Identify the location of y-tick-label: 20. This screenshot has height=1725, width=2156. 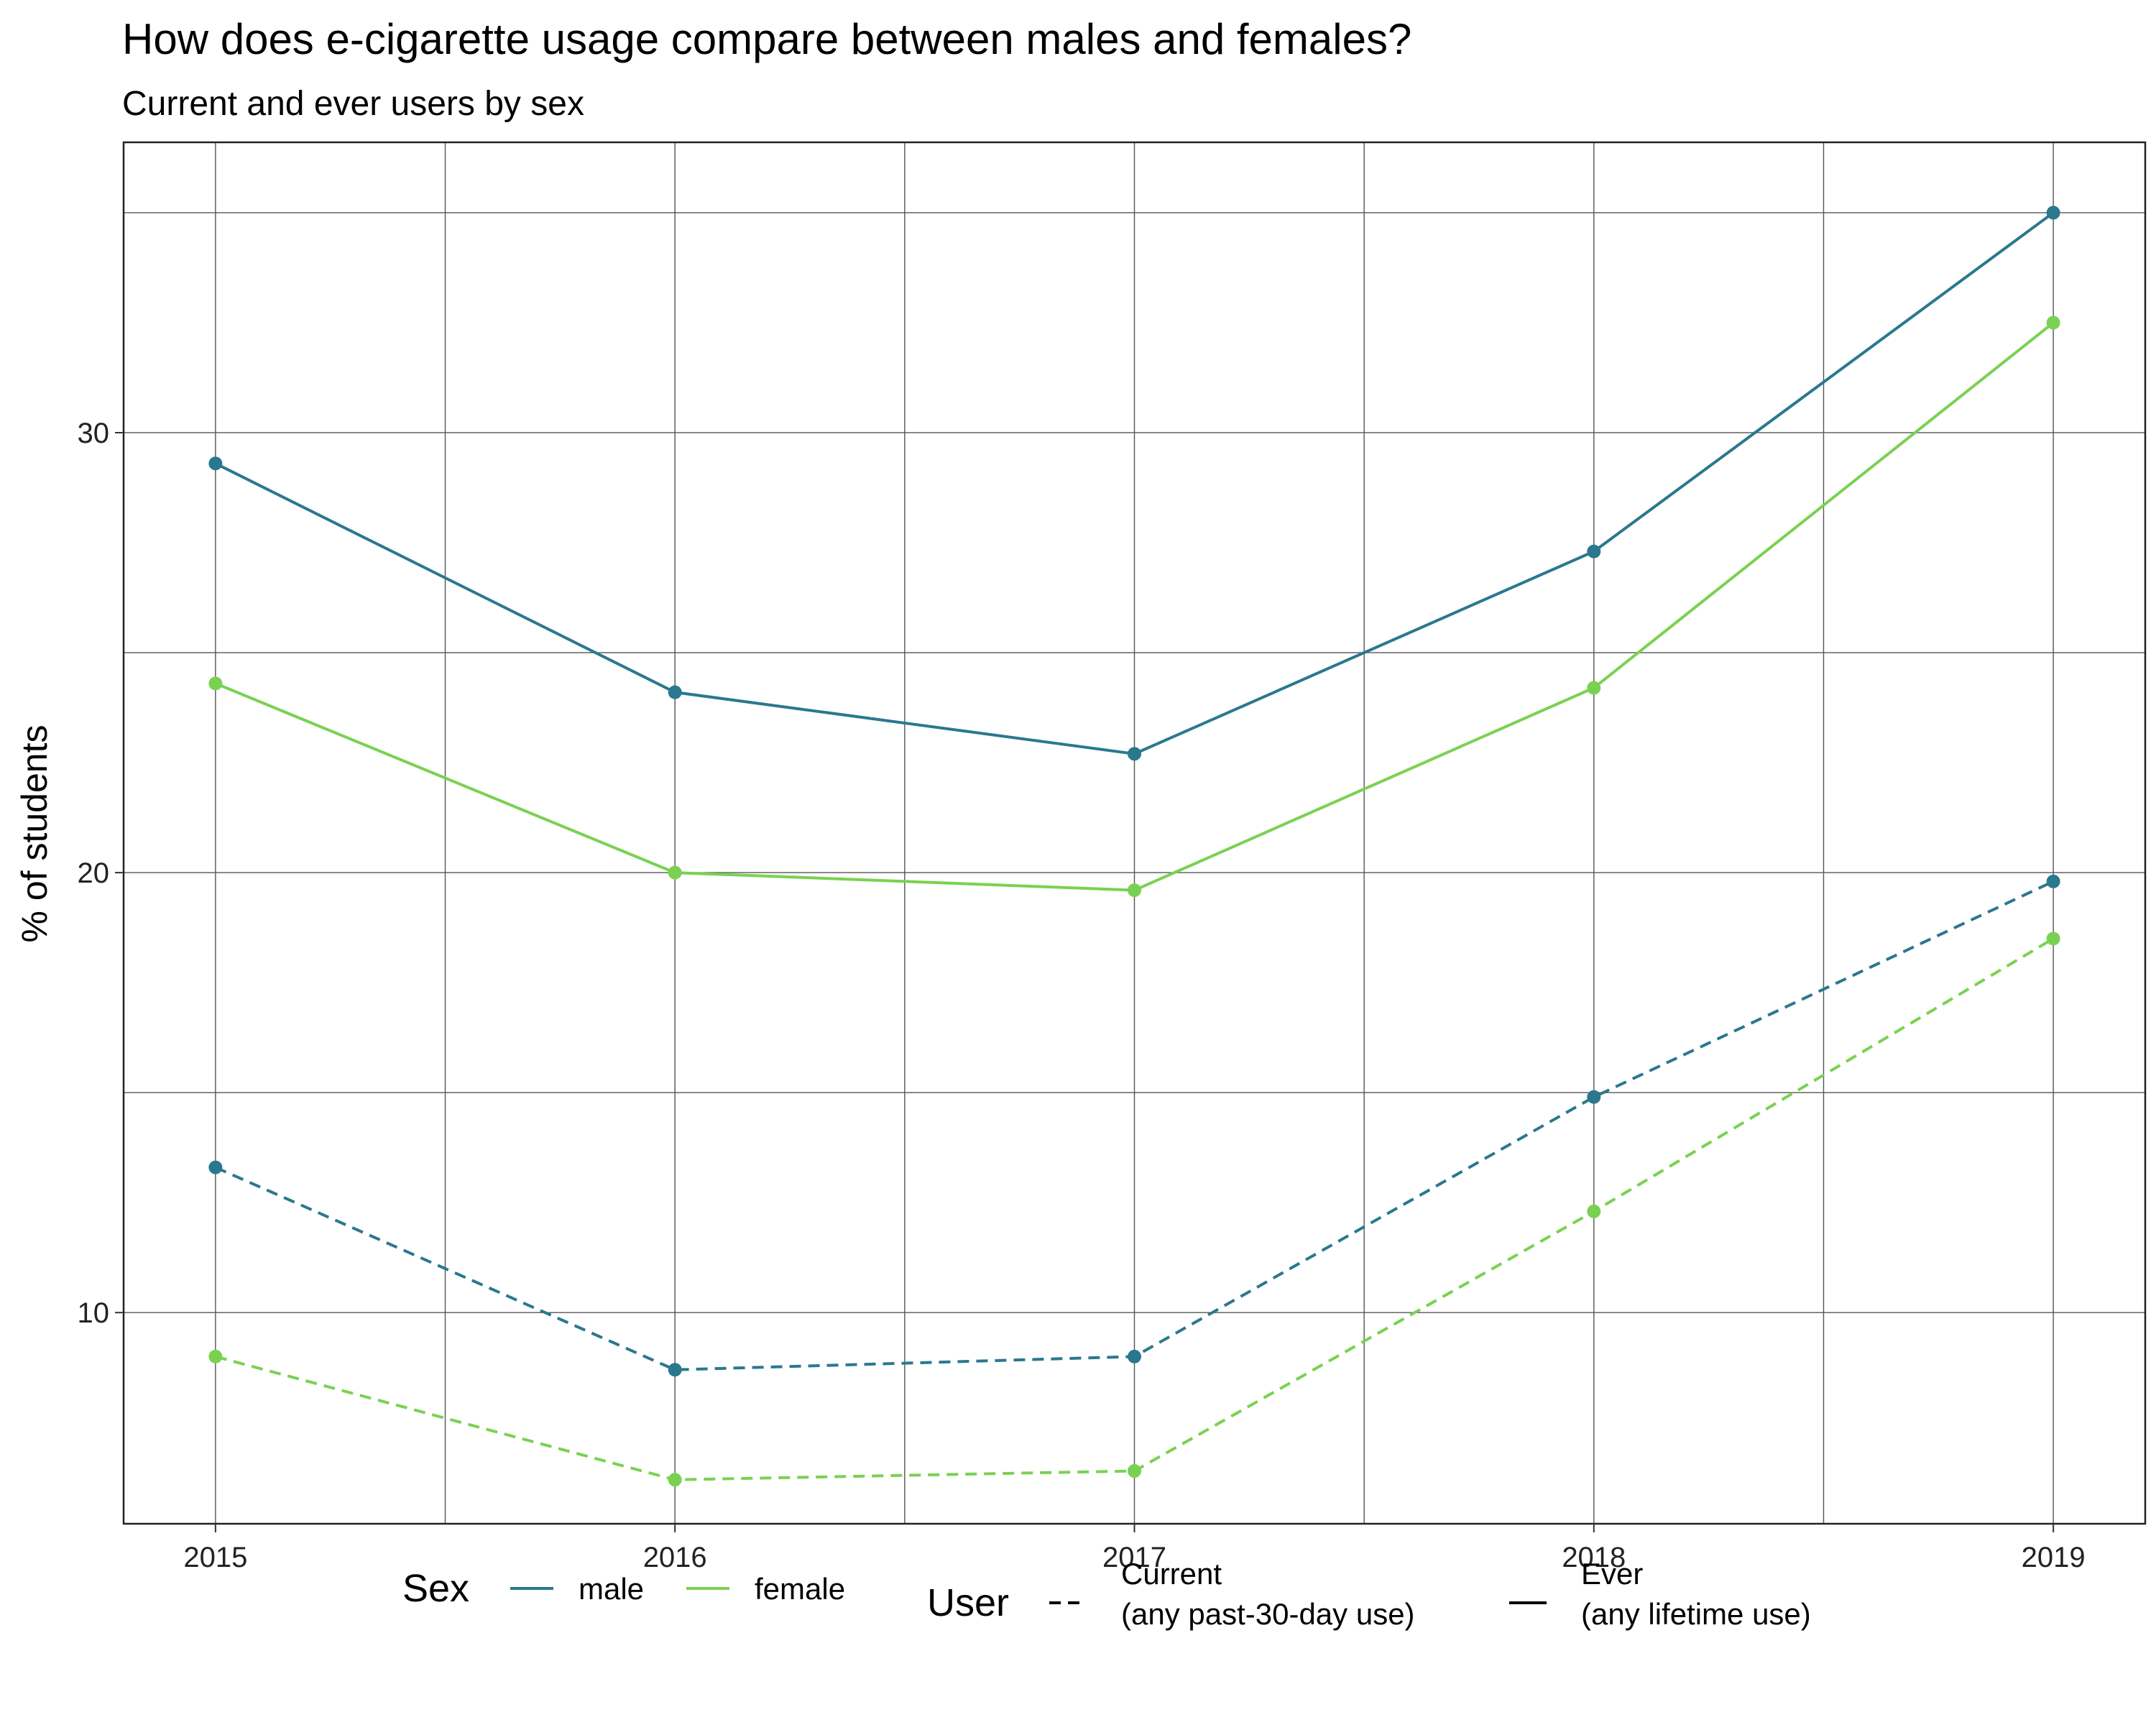
(94, 873).